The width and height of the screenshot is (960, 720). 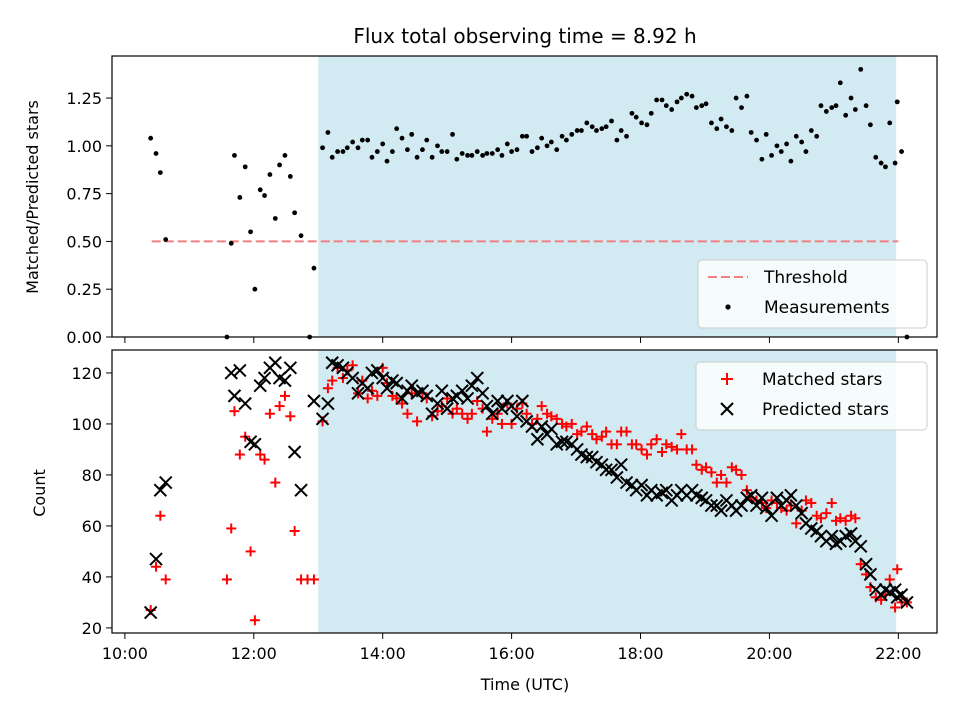 I want to click on legend-predicted-swatch, so click(x=727, y=409).